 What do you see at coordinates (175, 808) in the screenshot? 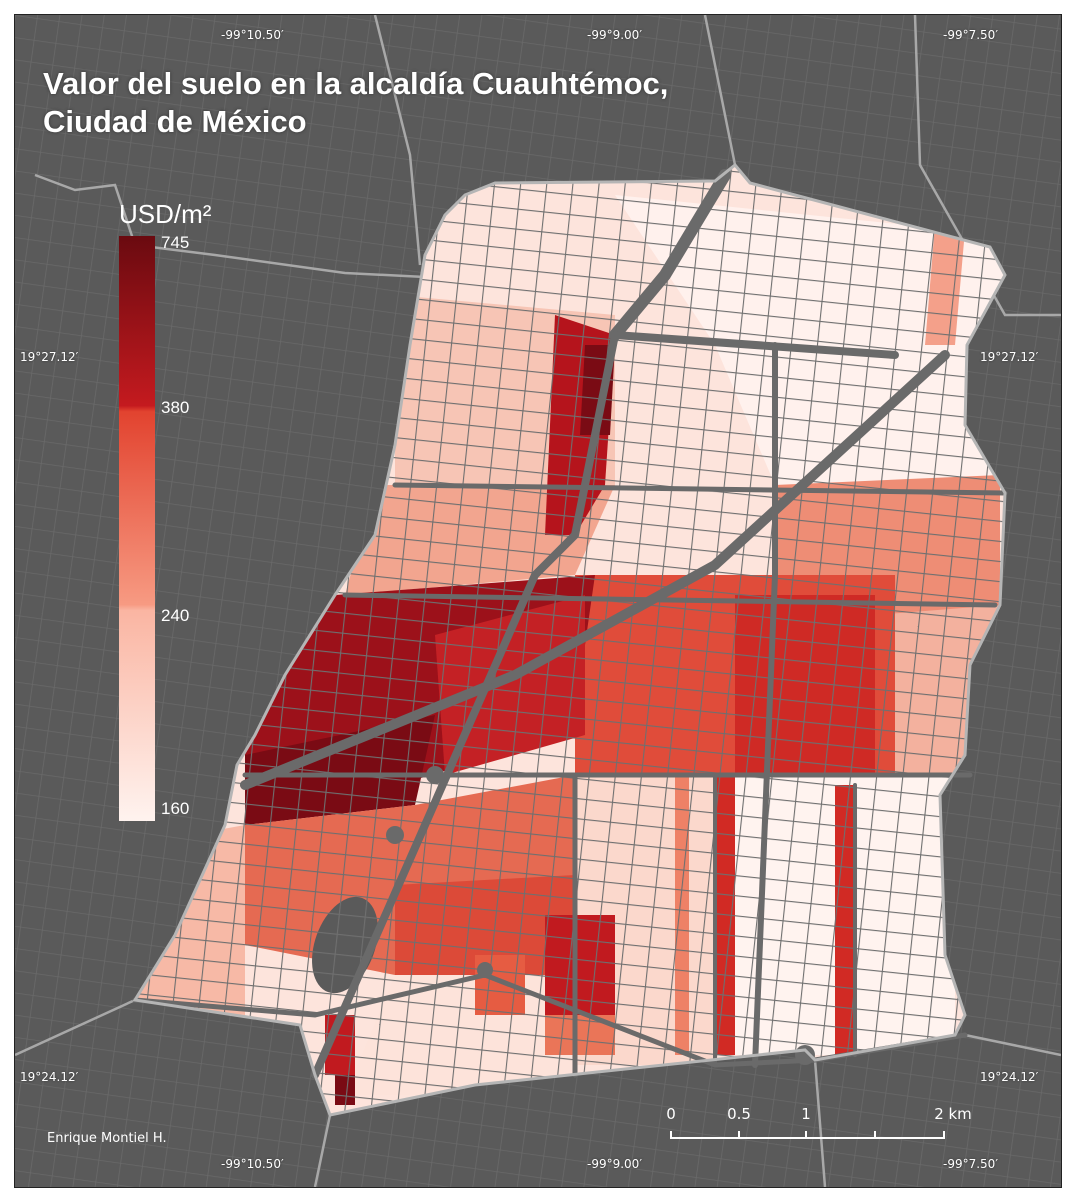
I see `legend-value-min: 160` at bounding box center [175, 808].